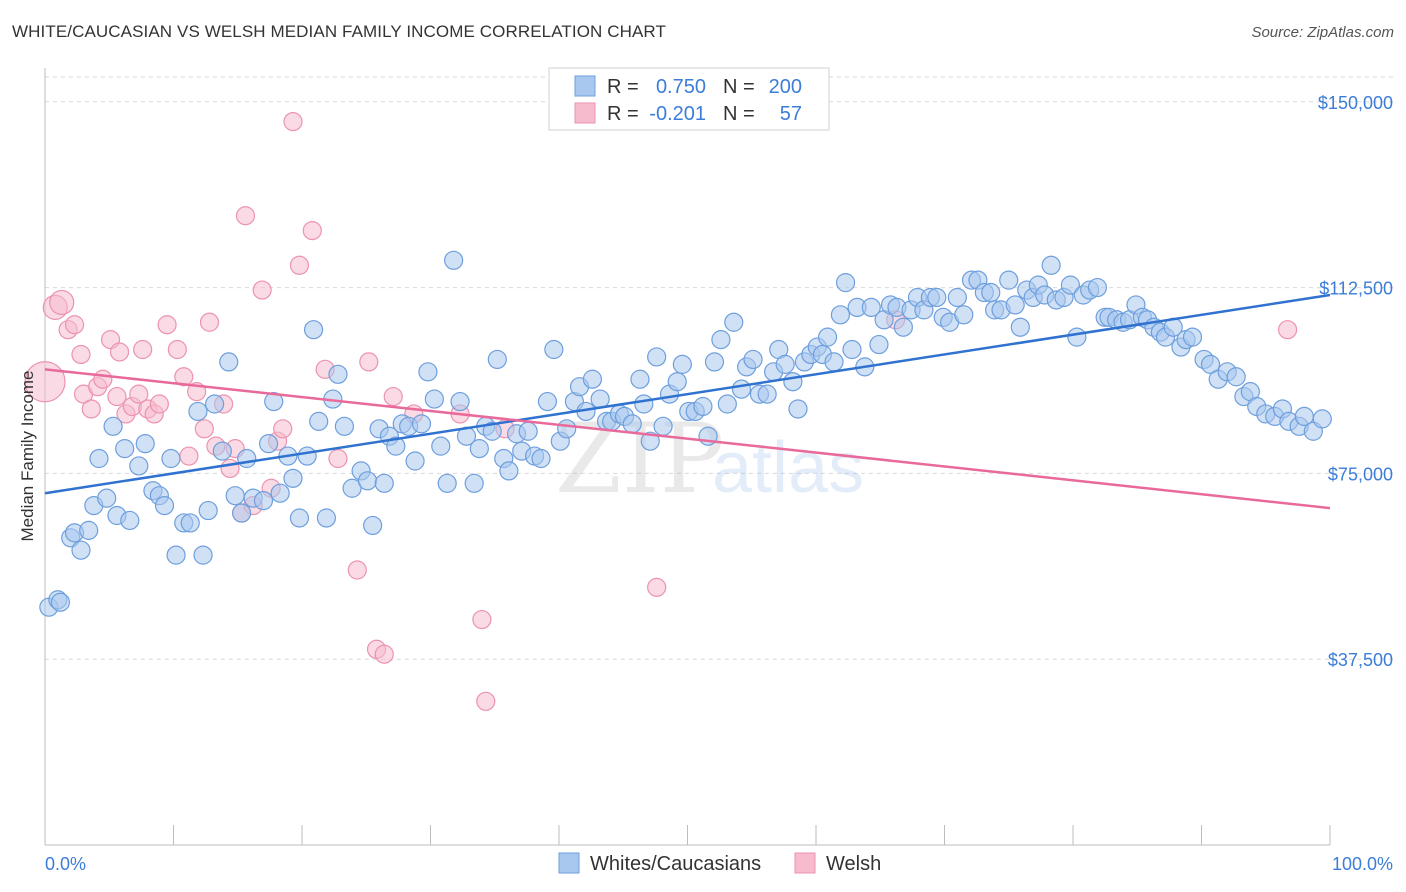  What do you see at coordinates (1360, 474) in the screenshot?
I see `y-tick-label-1: $75,000` at bounding box center [1360, 474].